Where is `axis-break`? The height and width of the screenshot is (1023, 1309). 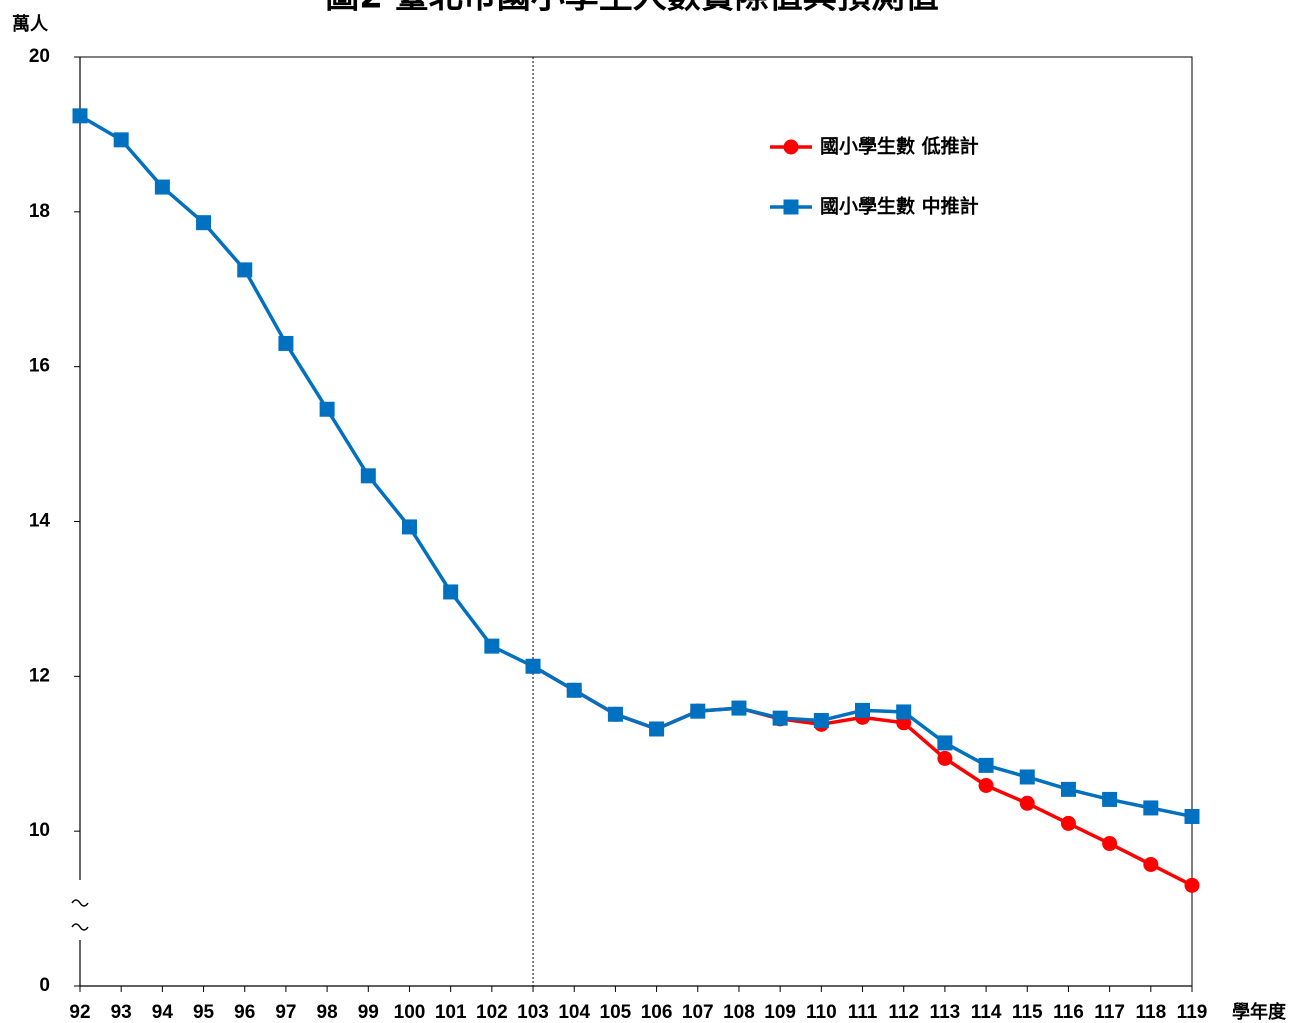
axis-break is located at coordinates (80, 915).